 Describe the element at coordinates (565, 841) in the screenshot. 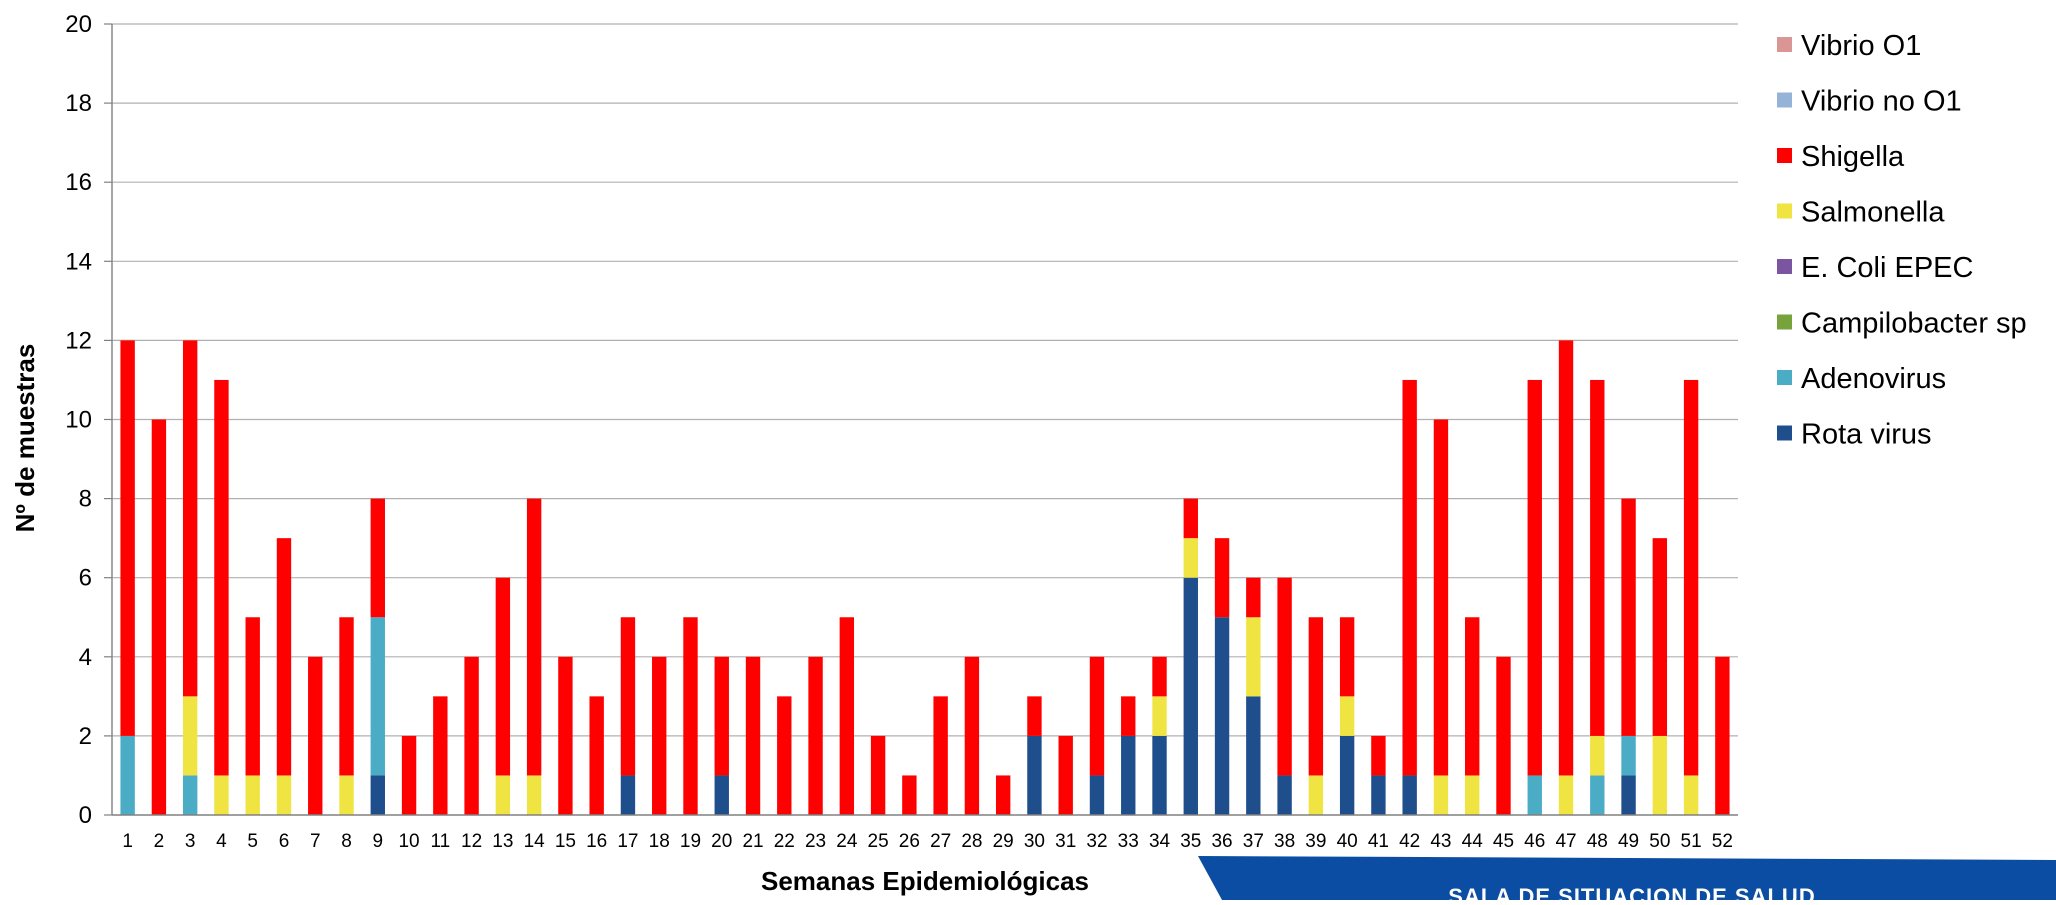

I see `x-tick-label: 15` at that location.